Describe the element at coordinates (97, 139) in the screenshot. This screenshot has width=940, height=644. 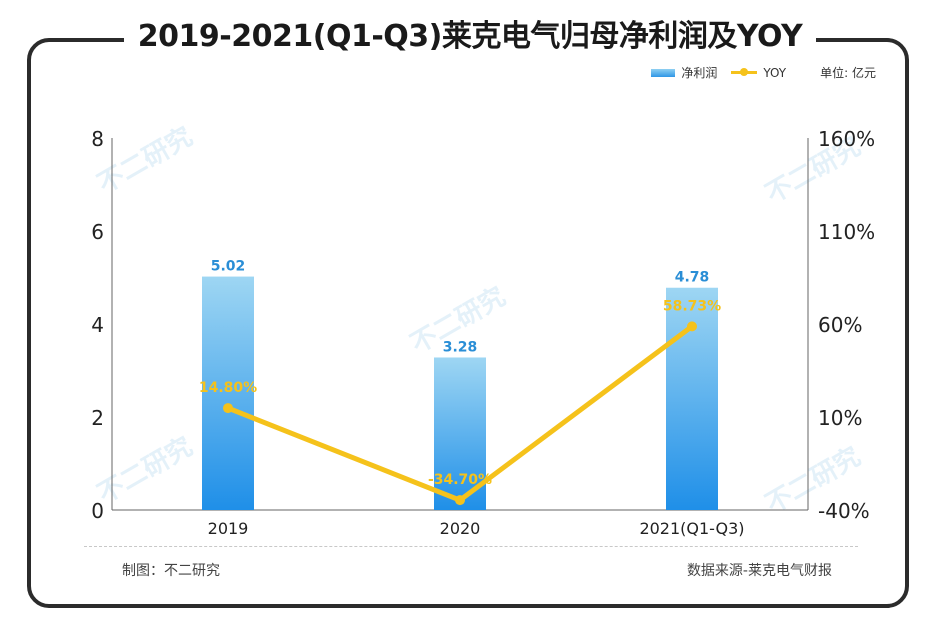
I see `y-left-tick-label: 8` at that location.